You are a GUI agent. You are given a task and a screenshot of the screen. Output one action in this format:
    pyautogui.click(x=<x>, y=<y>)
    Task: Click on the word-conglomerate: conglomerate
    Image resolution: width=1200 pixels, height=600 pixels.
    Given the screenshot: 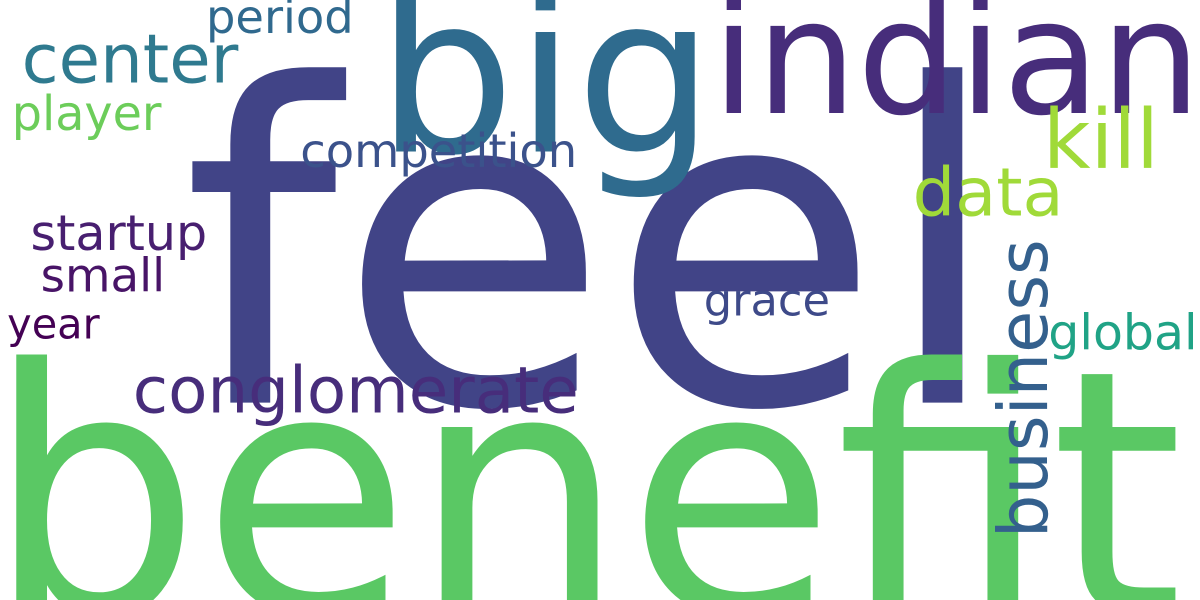 What is the action you would take?
    pyautogui.click(x=355, y=391)
    